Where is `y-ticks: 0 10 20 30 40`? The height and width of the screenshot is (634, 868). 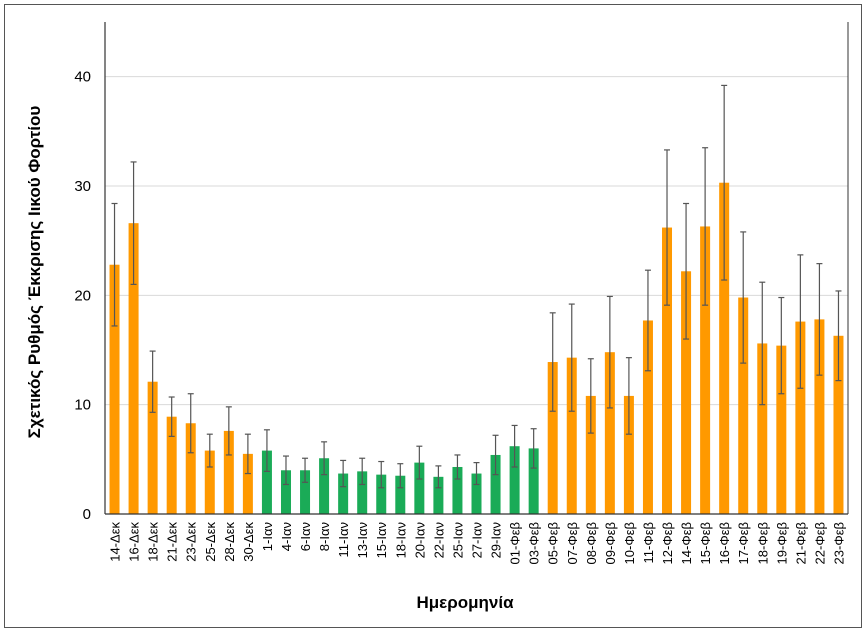 y-ticks: 0 10 20 30 40 is located at coordinates (82, 296).